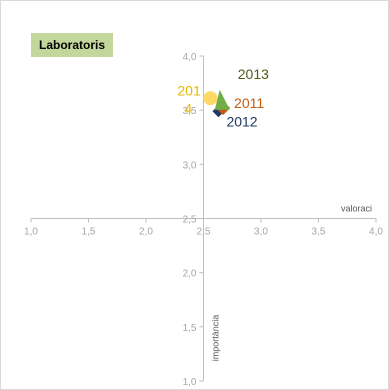 The image size is (389, 390). I want to click on data-label-2014: 4, so click(188, 108).